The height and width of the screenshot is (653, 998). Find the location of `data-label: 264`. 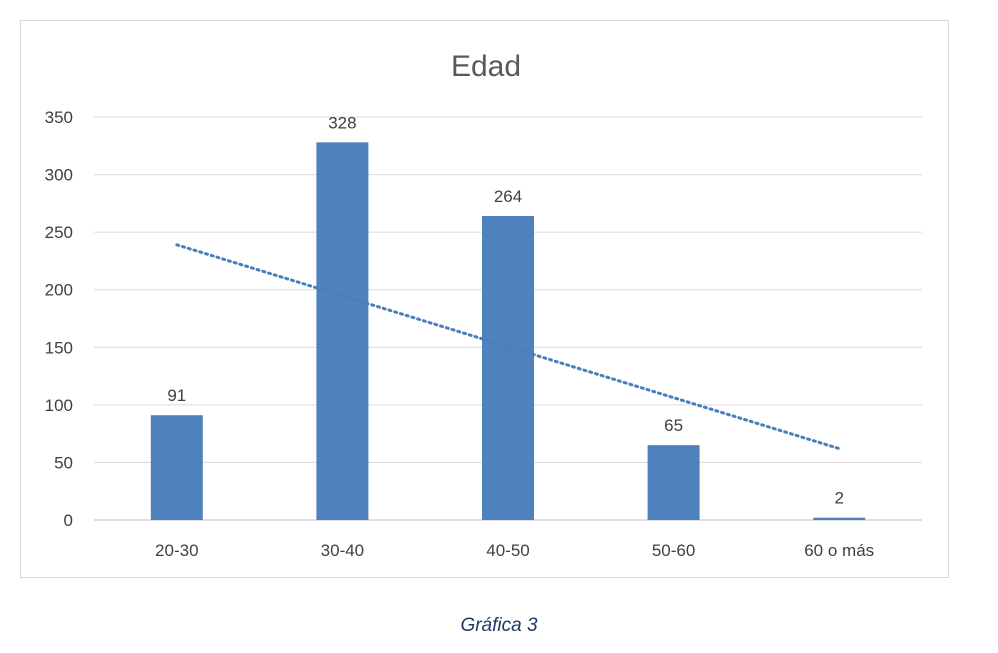

data-label: 264 is located at coordinates (508, 196).